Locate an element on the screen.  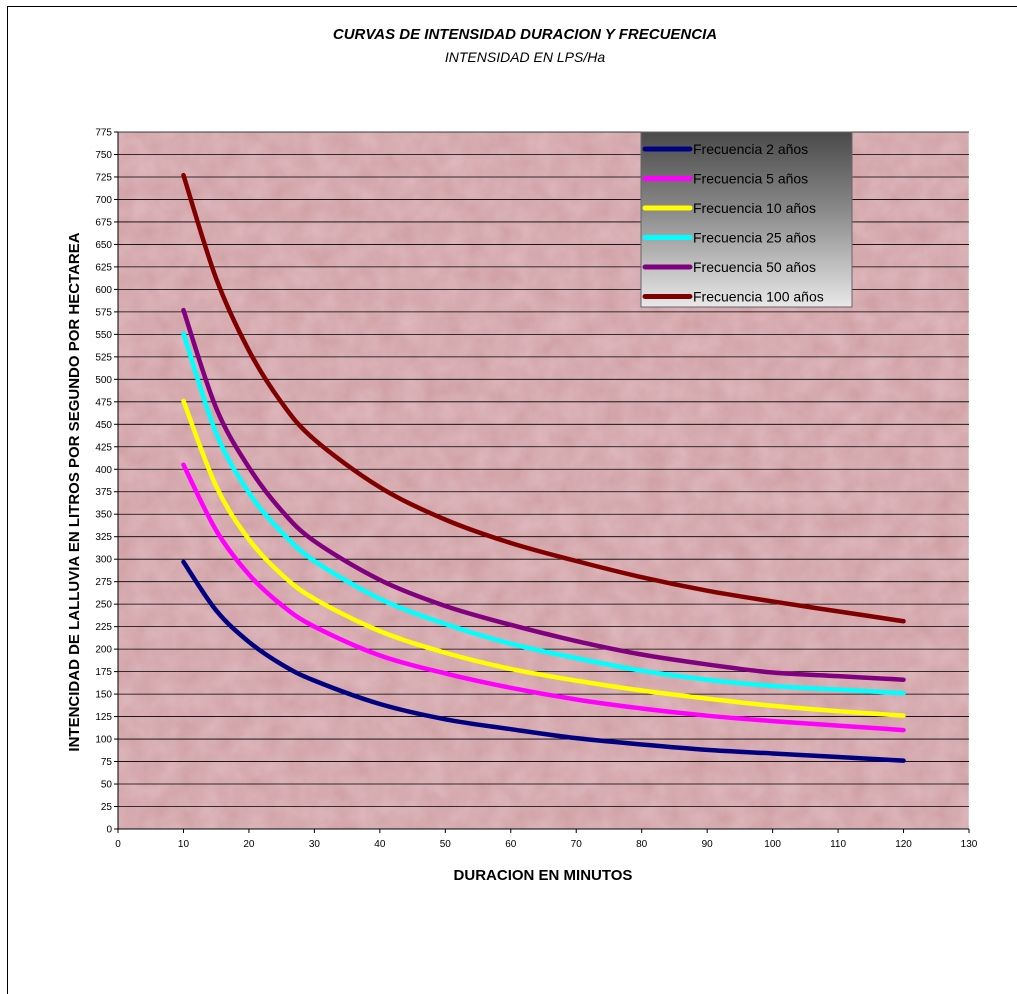
legend-label: Frecuencia 100 años is located at coordinates (758, 297).